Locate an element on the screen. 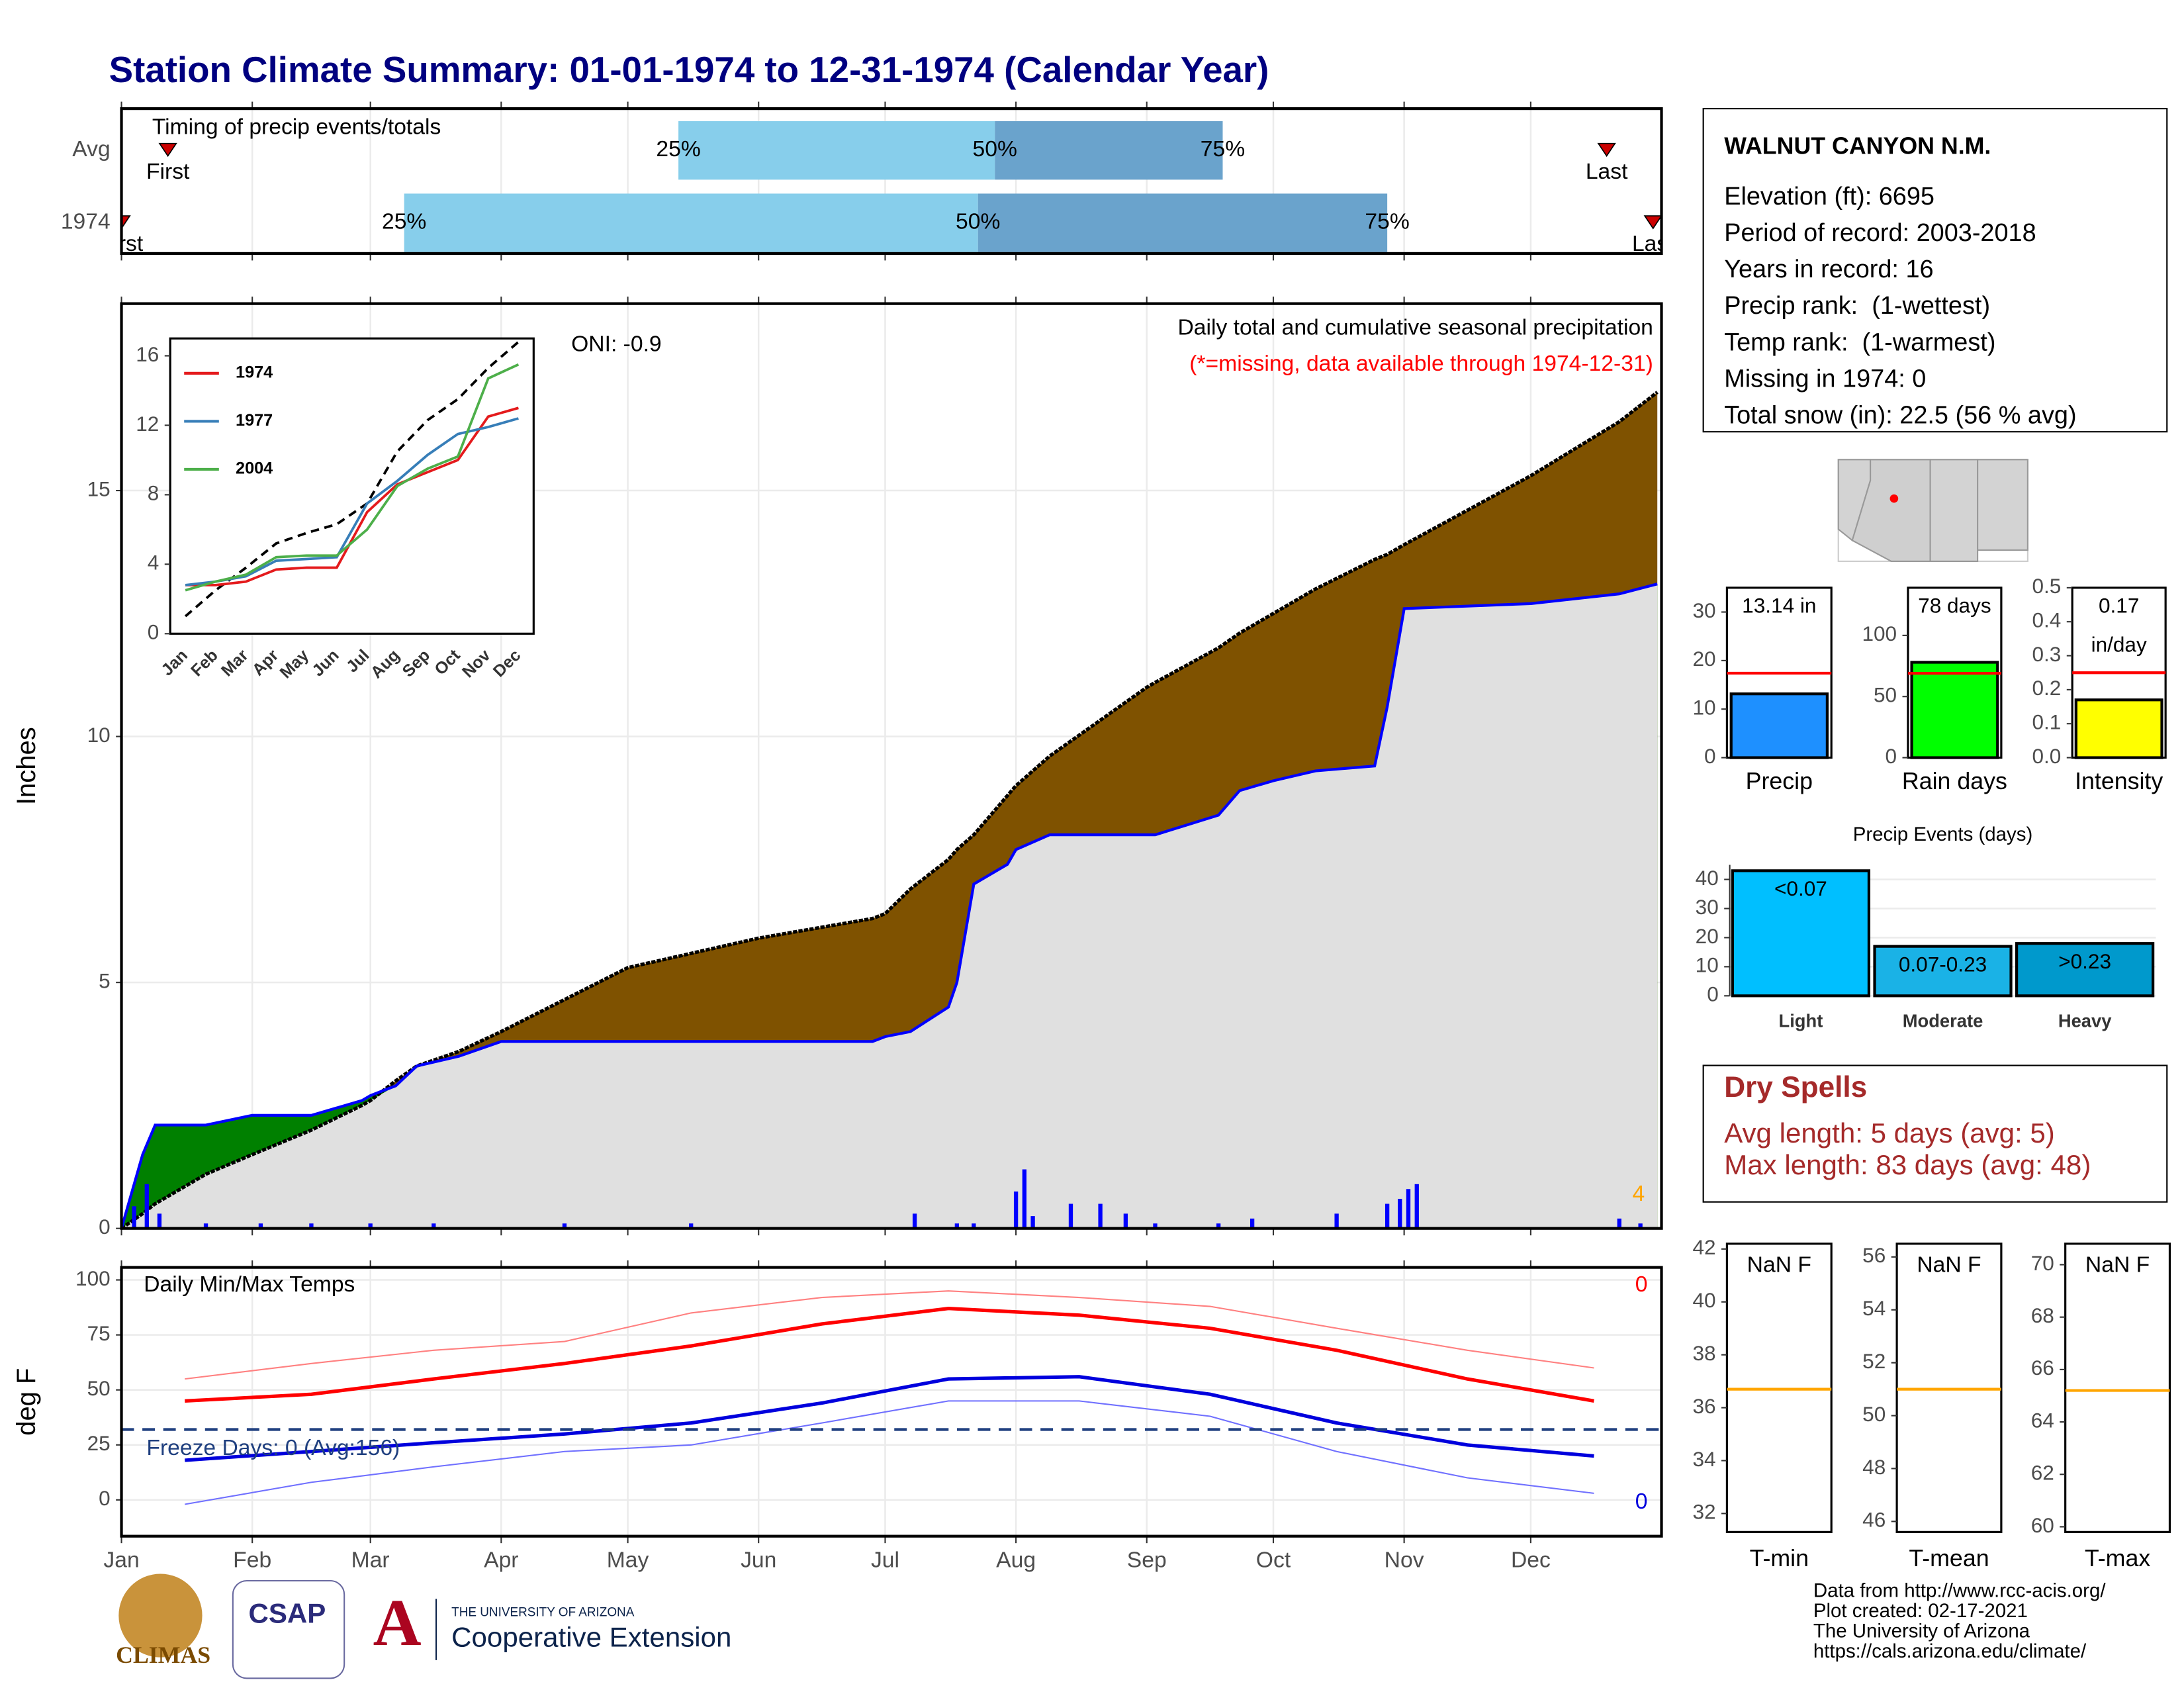 The height and width of the screenshot is (1688, 2184). oni-label: ONI: -0.9 is located at coordinates (616, 344).